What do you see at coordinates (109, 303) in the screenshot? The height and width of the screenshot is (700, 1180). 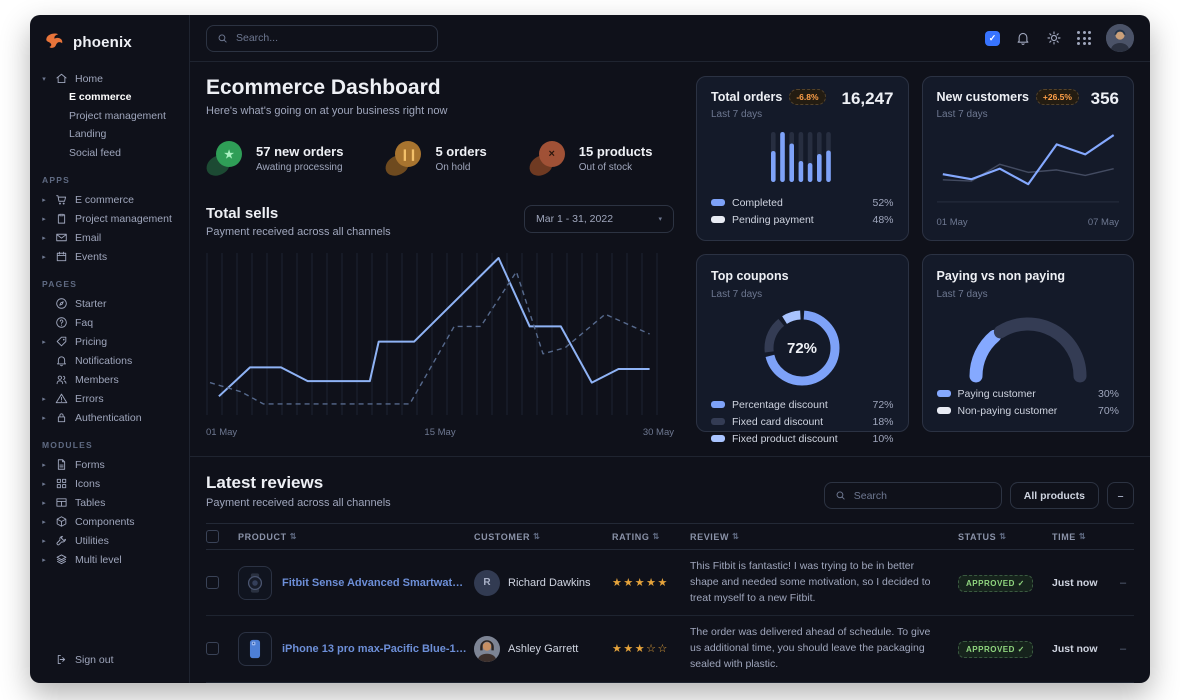 I see `sidebar-item-starter: Starter` at bounding box center [109, 303].